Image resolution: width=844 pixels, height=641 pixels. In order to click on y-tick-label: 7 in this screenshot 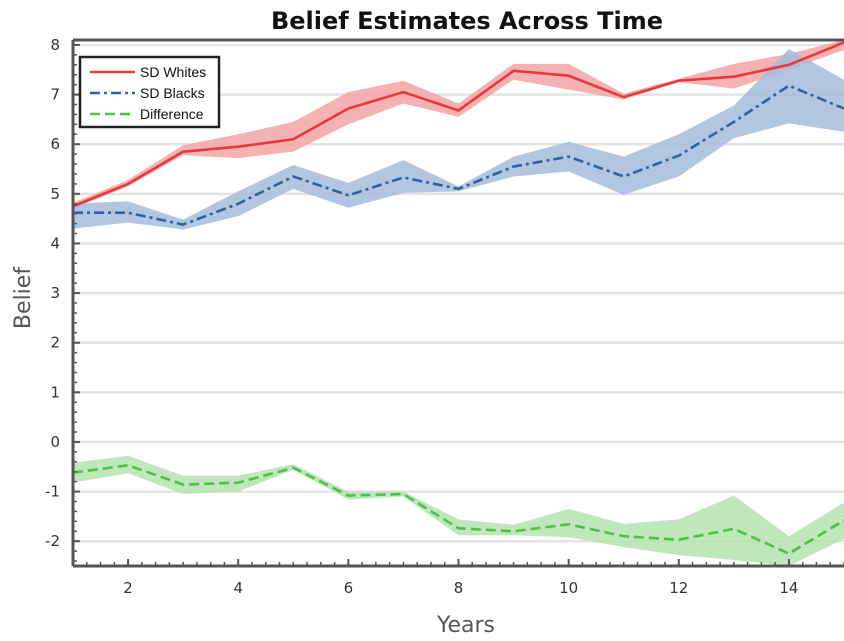, I will do `click(55, 95)`.